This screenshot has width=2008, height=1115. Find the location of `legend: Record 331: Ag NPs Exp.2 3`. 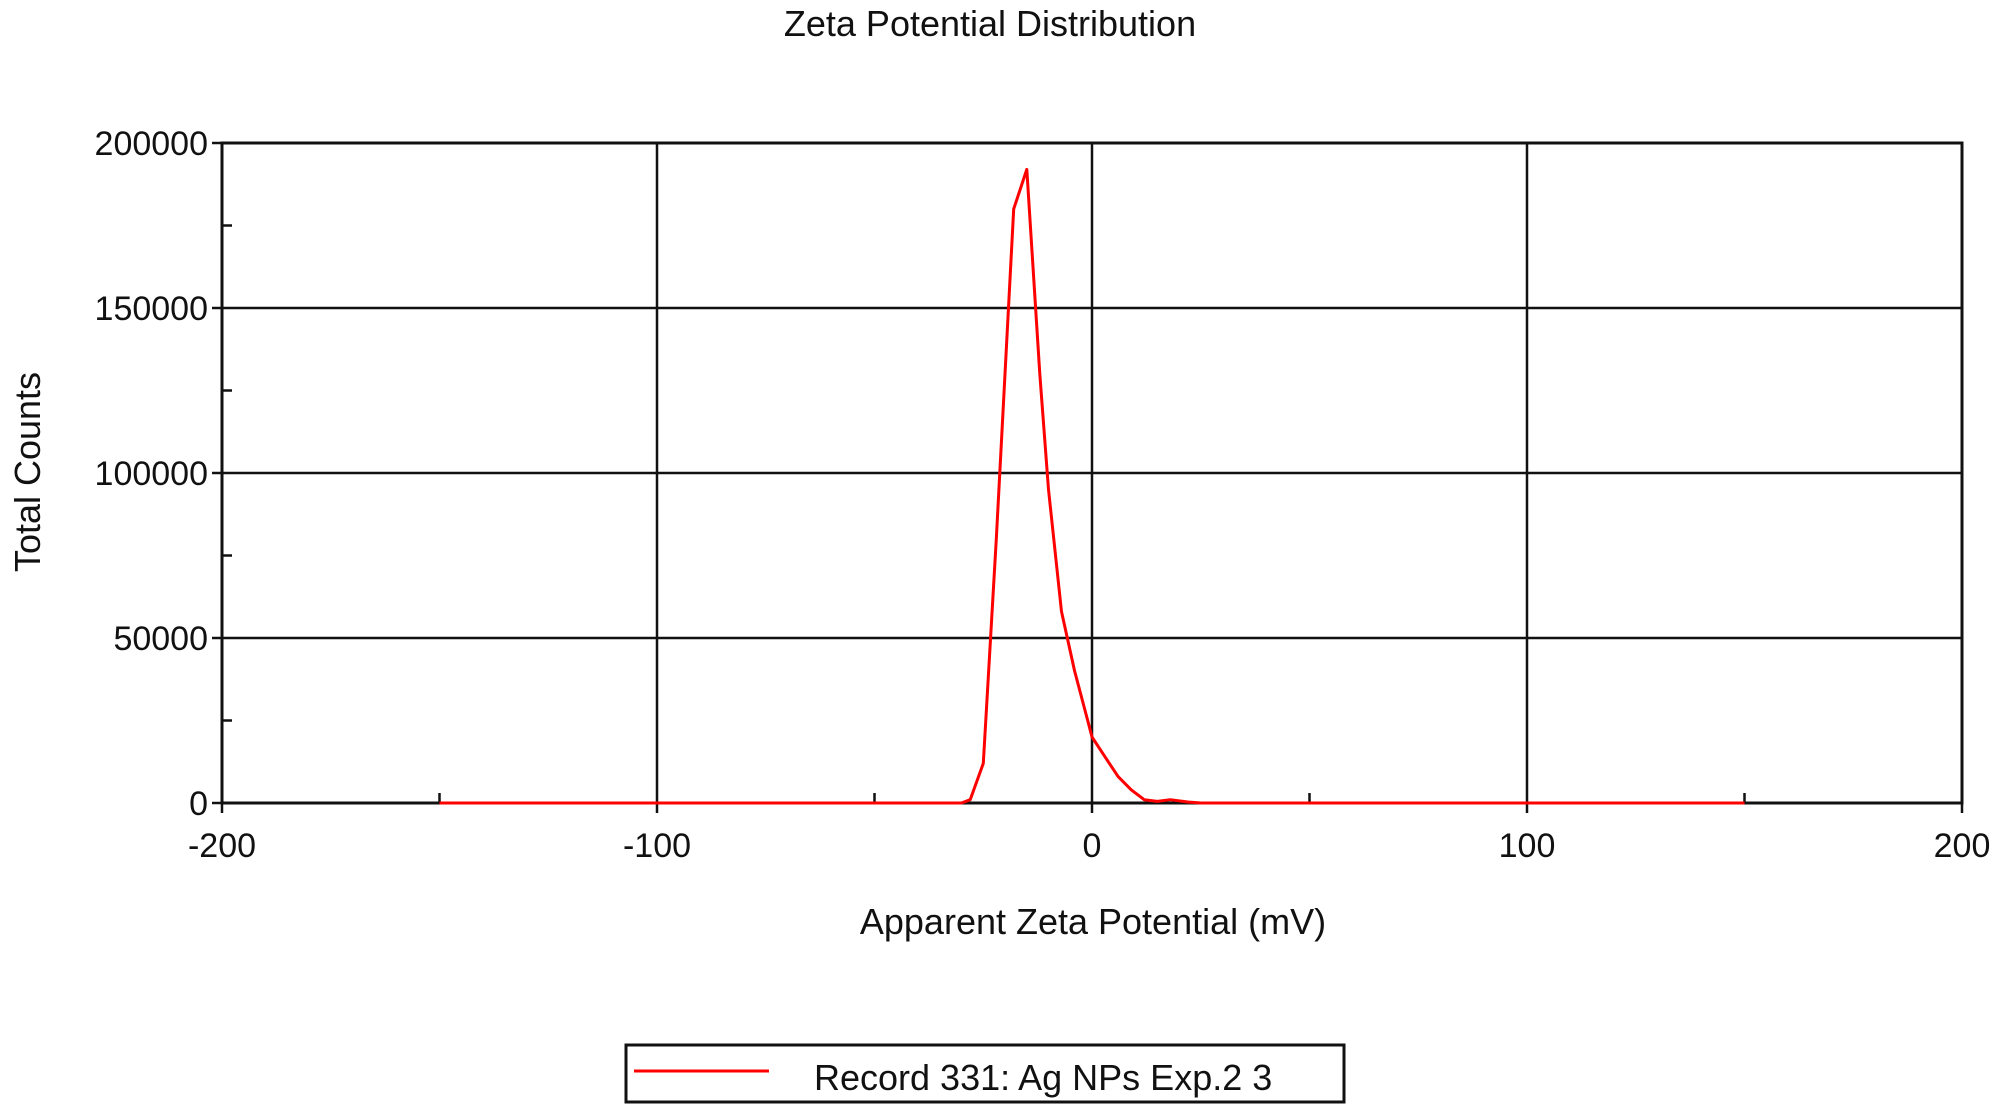

legend: Record 331: Ag NPs Exp.2 3 is located at coordinates (985, 1073).